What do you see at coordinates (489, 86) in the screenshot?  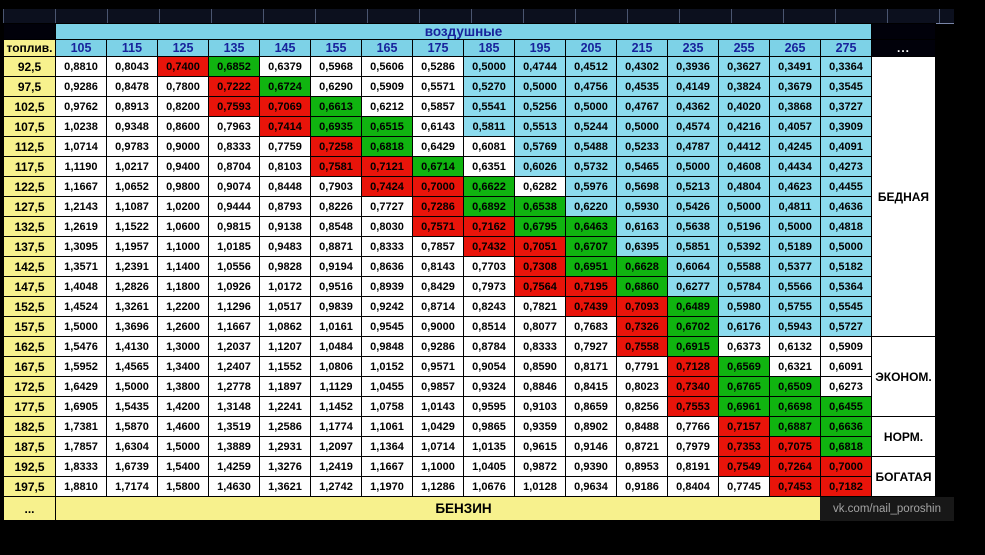 I see `ratio-cell: 0,5270` at bounding box center [489, 86].